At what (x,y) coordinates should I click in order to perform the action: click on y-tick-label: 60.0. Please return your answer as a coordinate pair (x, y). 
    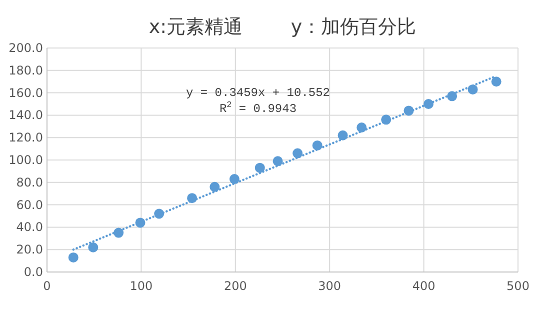
    Looking at the image, I should click on (29, 205).